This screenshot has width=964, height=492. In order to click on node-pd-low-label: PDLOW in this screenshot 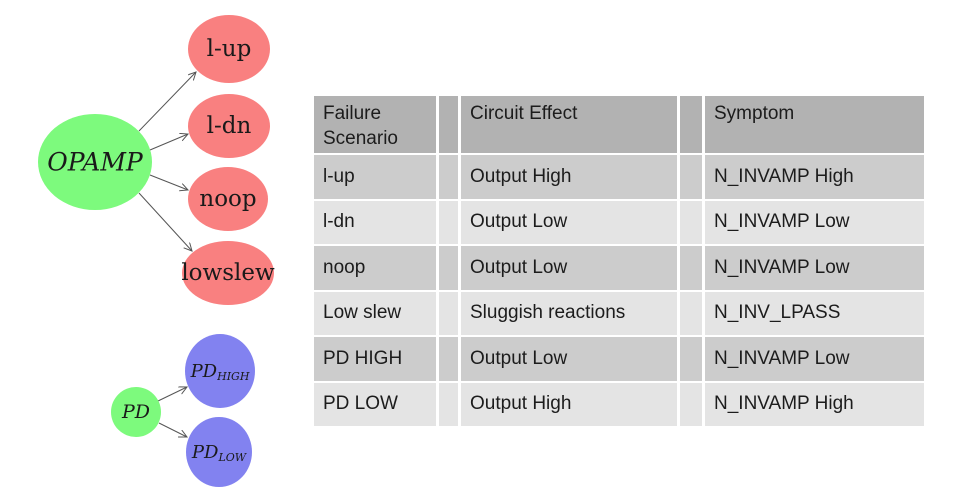, I will do `click(219, 453)`.